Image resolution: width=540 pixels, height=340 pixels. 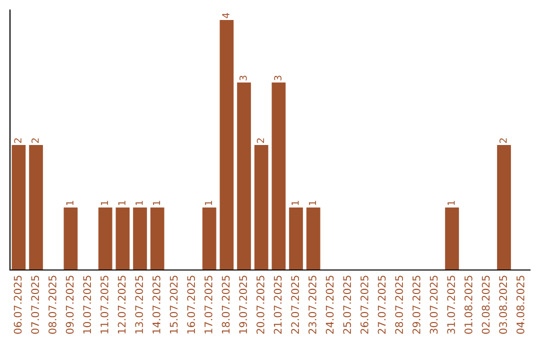 I want to click on x-tick-label: 03.08.2025, so click(x=503, y=305).